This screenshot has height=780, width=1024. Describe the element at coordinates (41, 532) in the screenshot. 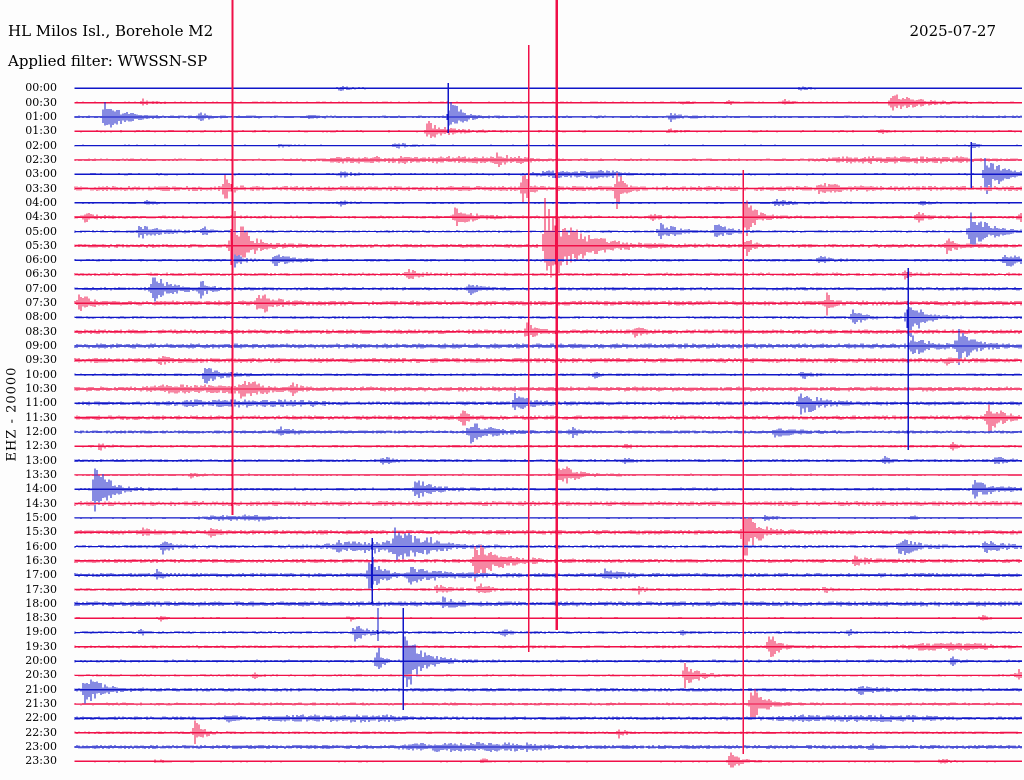

I see `time-label: 15:30` at that location.